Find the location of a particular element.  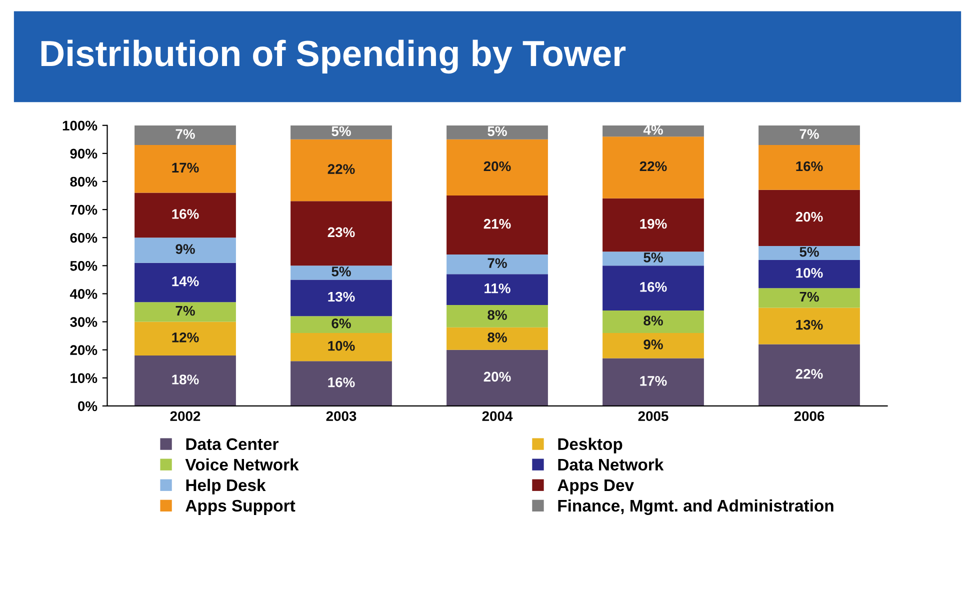

data-label: 18% is located at coordinates (185, 379).